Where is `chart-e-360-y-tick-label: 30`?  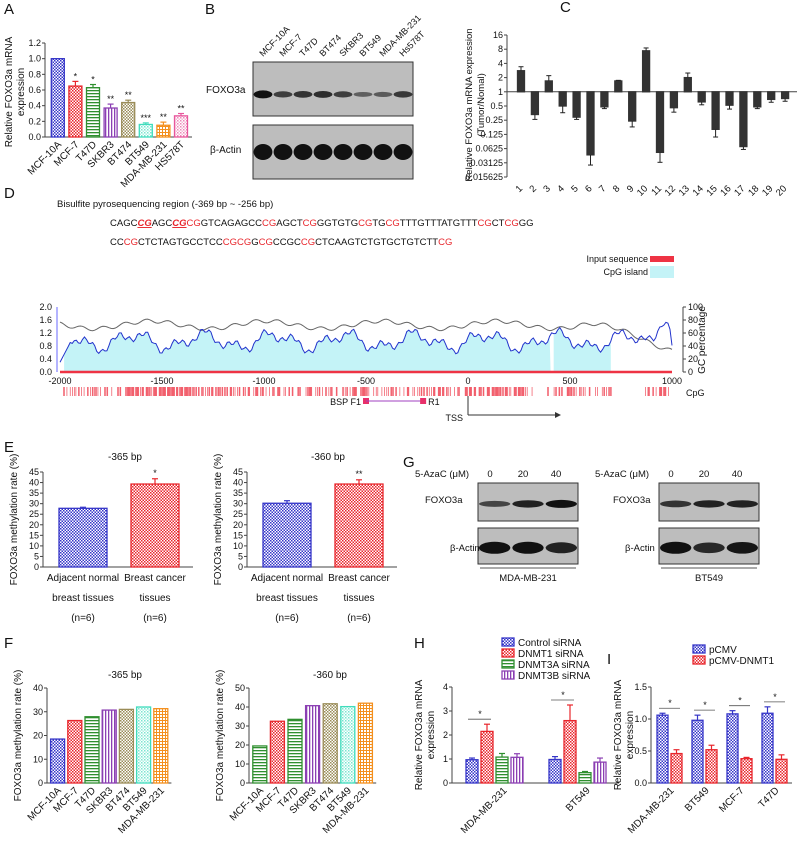
chart-e-360-y-tick-label: 30 is located at coordinates (238, 504).